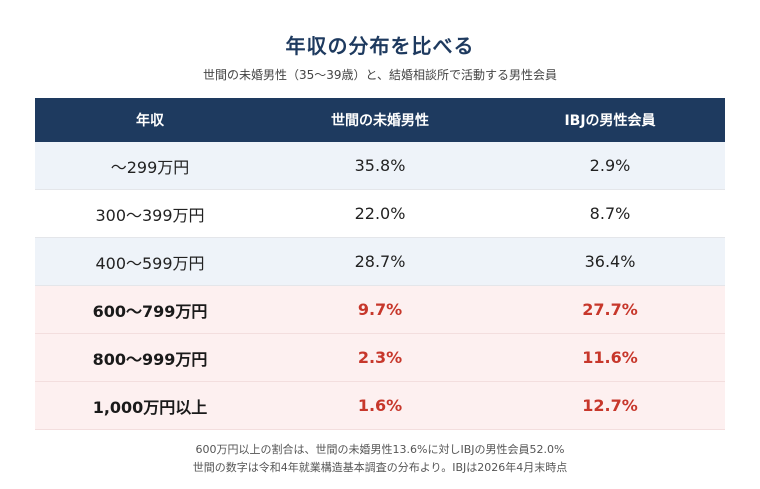 The image size is (760, 489). What do you see at coordinates (610, 261) in the screenshot?
I see `ibj-value-cell: 36.4%` at bounding box center [610, 261].